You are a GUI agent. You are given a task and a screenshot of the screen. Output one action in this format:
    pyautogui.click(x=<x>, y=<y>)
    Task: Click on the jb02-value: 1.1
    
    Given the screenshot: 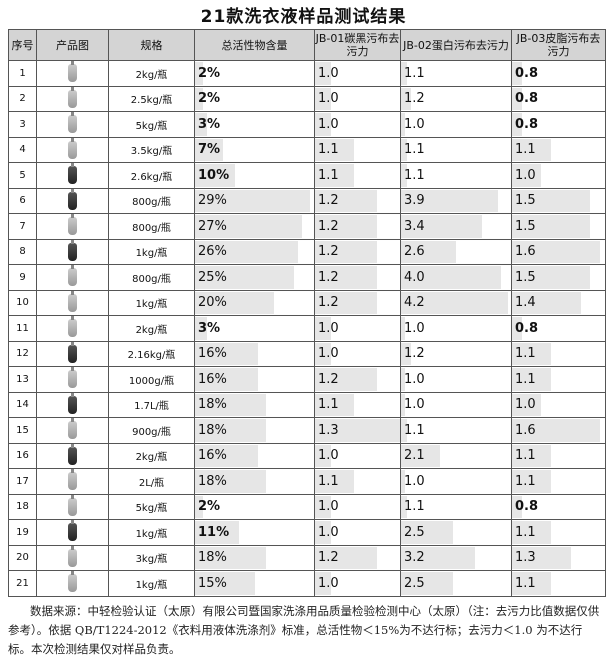 What is the action you would take?
    pyautogui.click(x=414, y=507)
    